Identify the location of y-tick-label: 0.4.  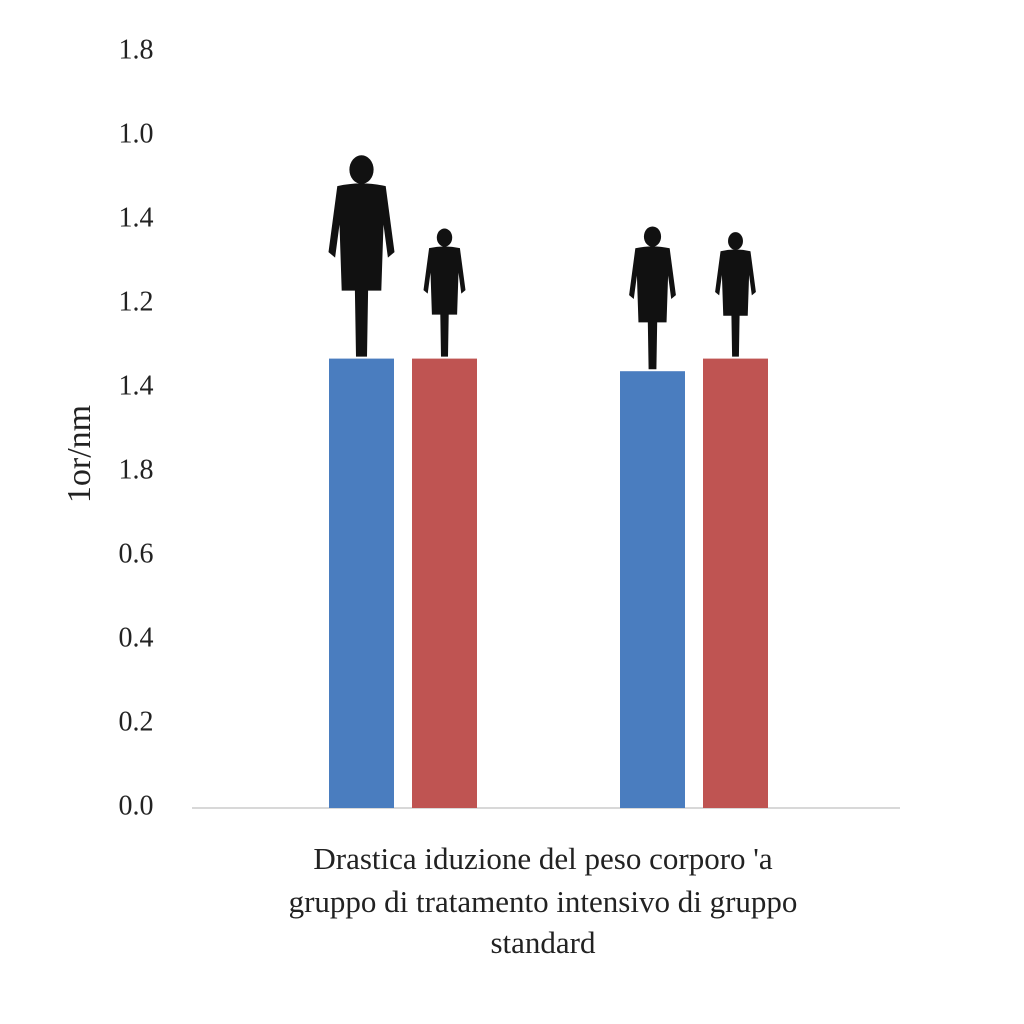
(136, 637).